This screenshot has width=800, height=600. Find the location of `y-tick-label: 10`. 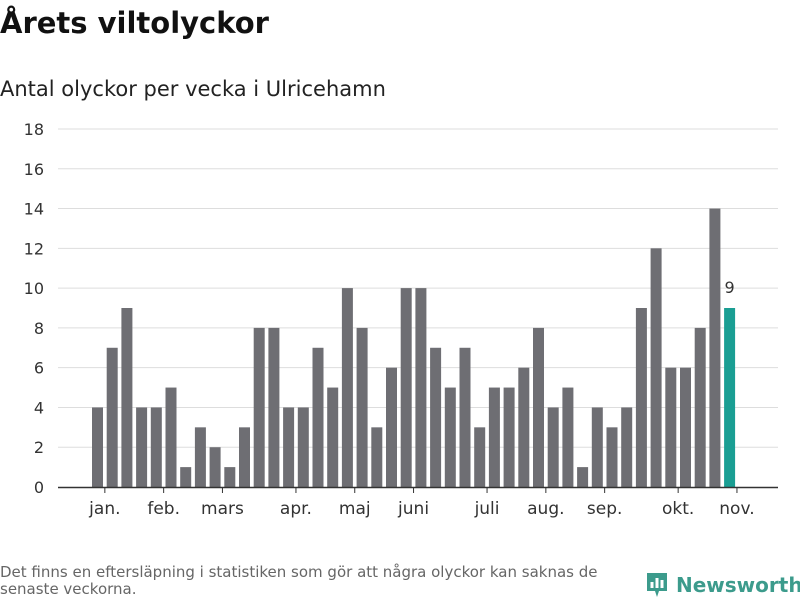

y-tick-label: 10 is located at coordinates (34, 288).